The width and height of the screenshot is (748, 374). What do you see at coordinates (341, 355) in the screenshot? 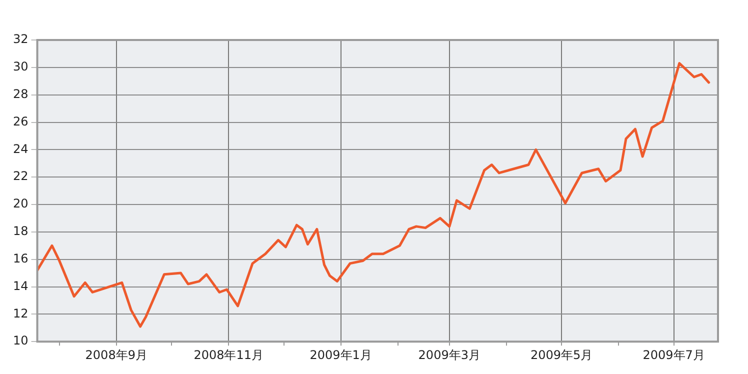
I see `x-tick-label: 2009年1月` at bounding box center [341, 355].